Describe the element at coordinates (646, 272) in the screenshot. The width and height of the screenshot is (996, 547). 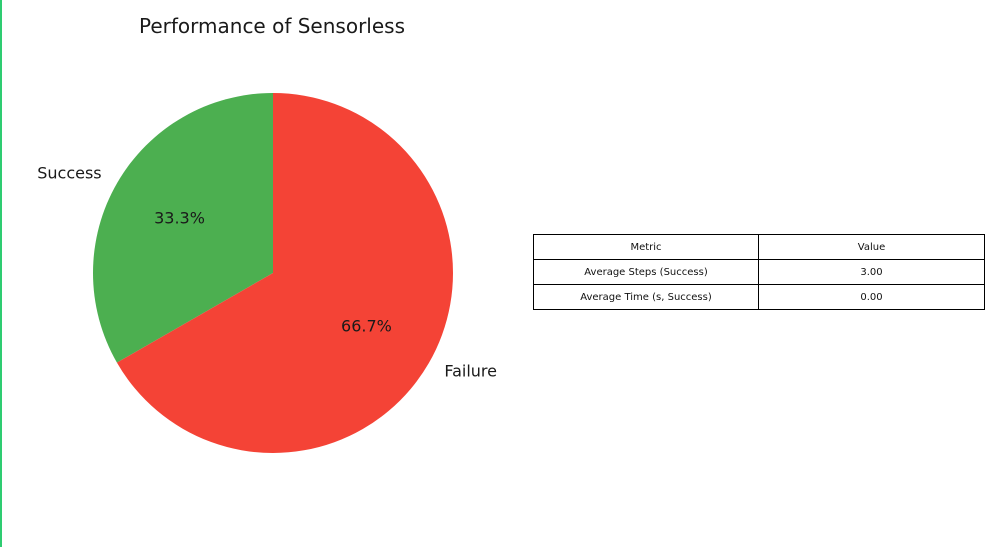
I see `table-cell-metric: Average Steps (Success)` at that location.